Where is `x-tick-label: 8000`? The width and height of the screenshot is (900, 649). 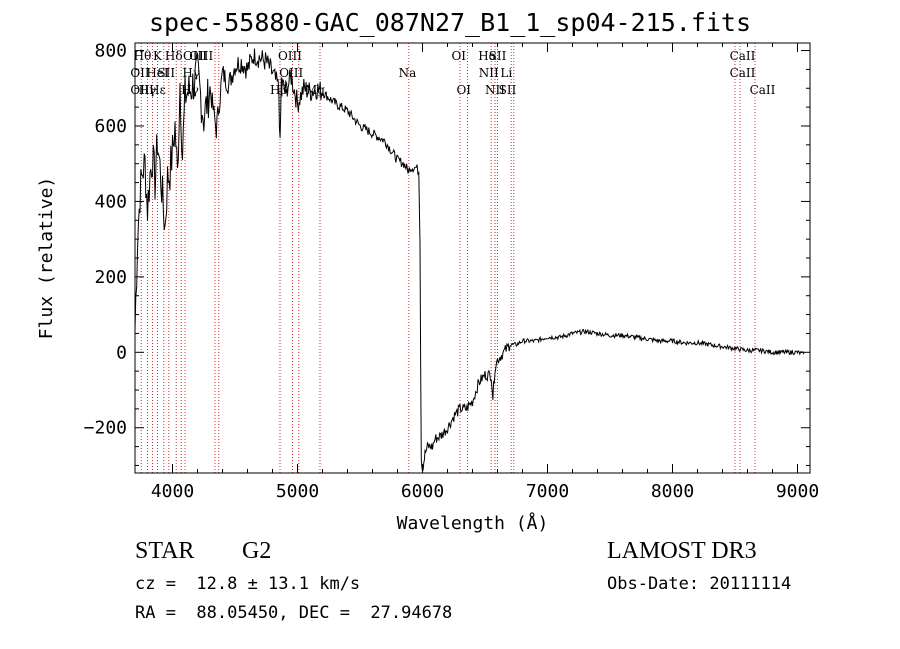 x-tick-label: 8000 is located at coordinates (672, 491).